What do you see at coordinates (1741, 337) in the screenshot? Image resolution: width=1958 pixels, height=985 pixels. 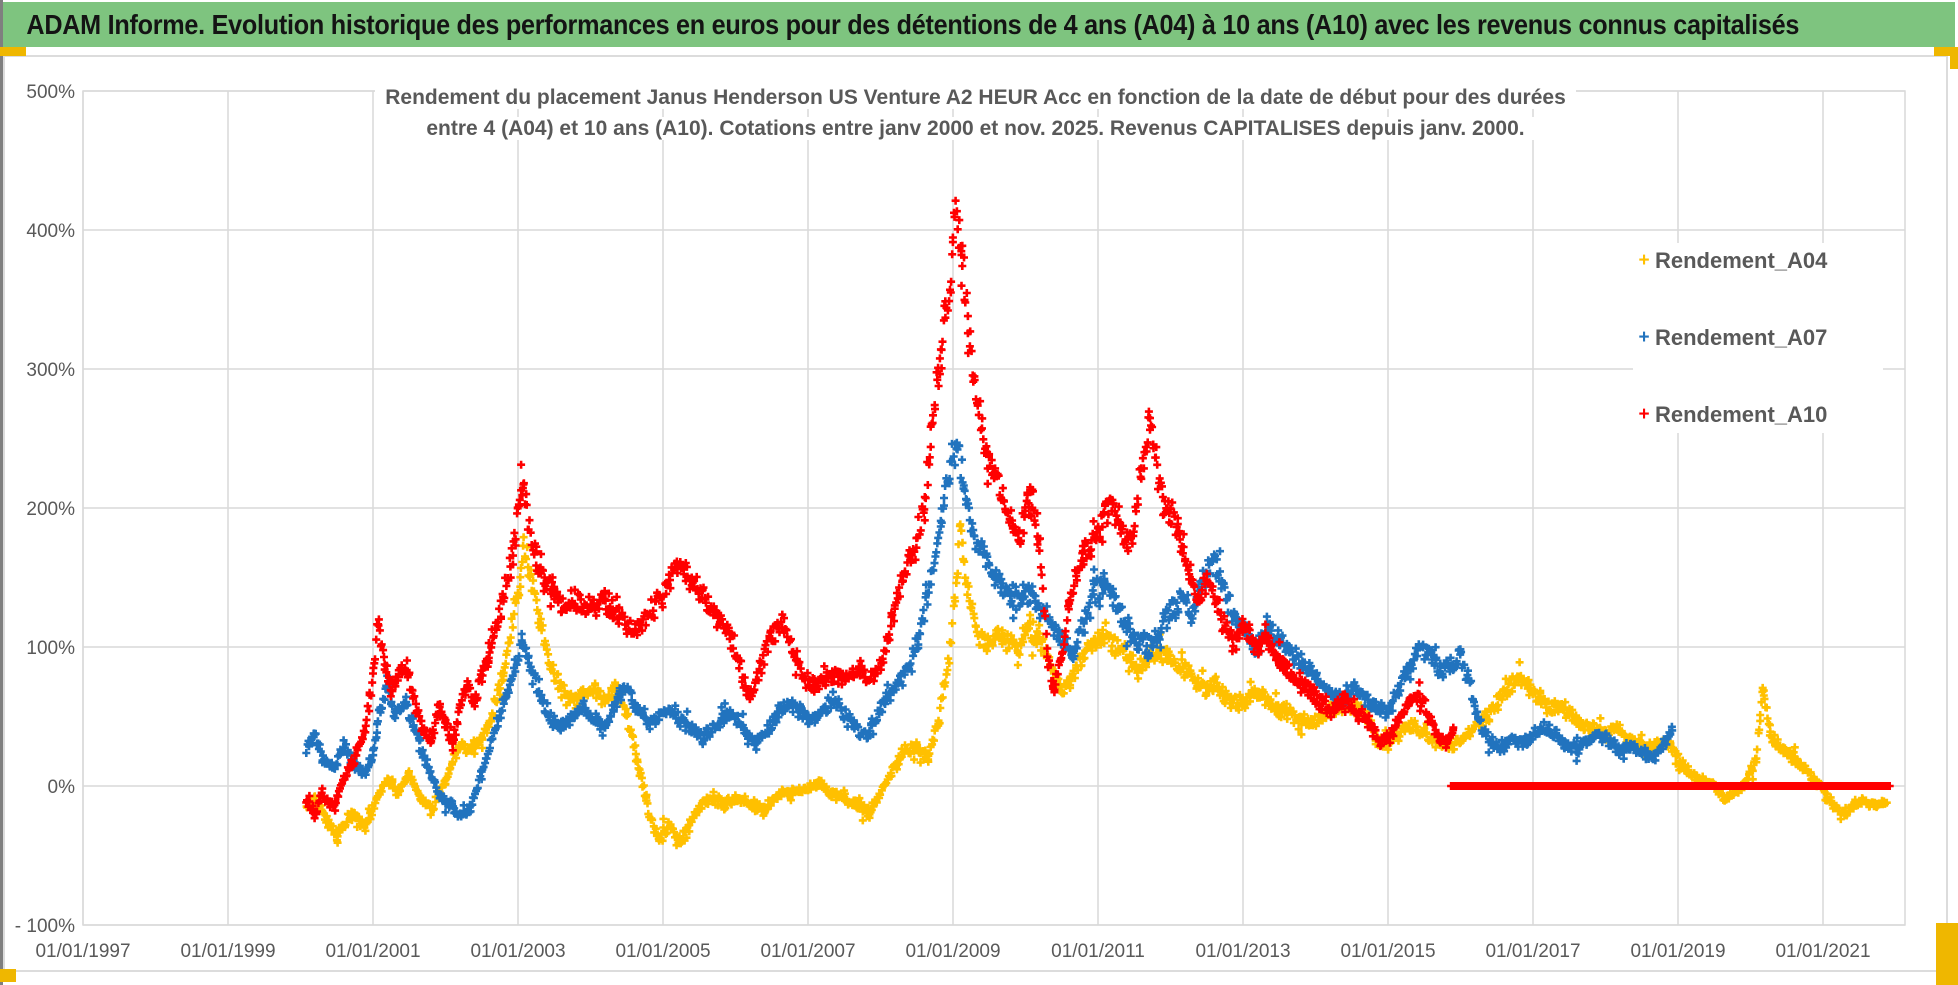 I see `legend-label: Rendement_A07` at bounding box center [1741, 337].